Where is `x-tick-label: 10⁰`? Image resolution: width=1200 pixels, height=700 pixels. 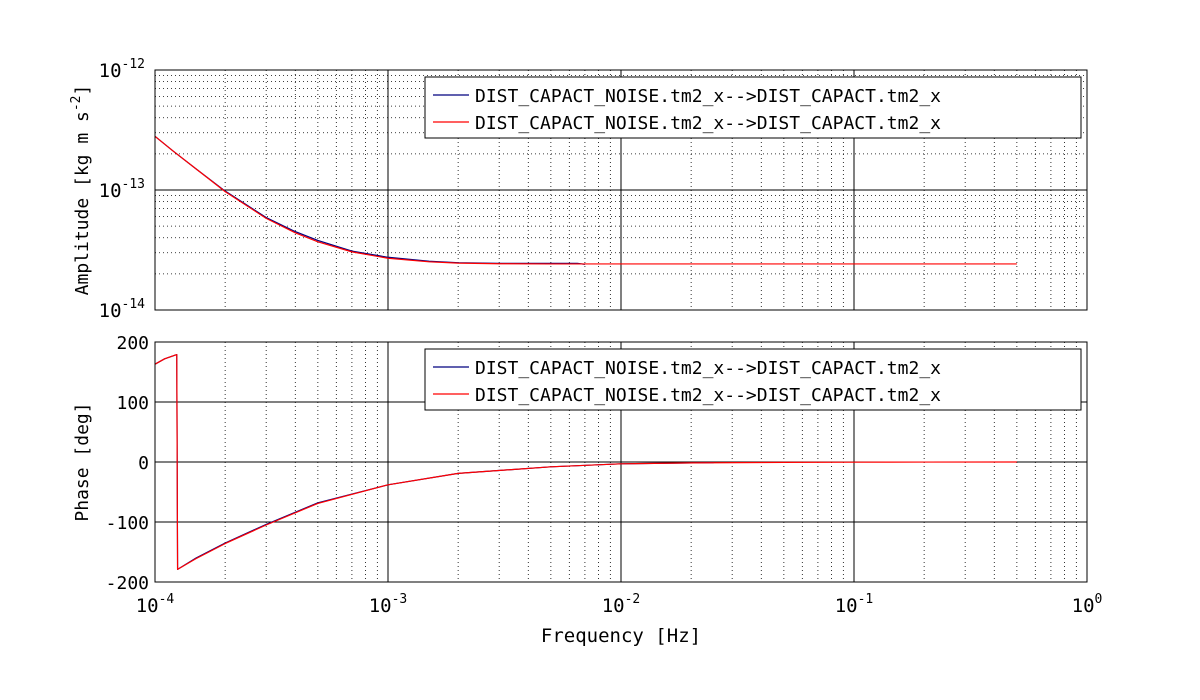 x-tick-label: 10⁰ is located at coordinates (1087, 604).